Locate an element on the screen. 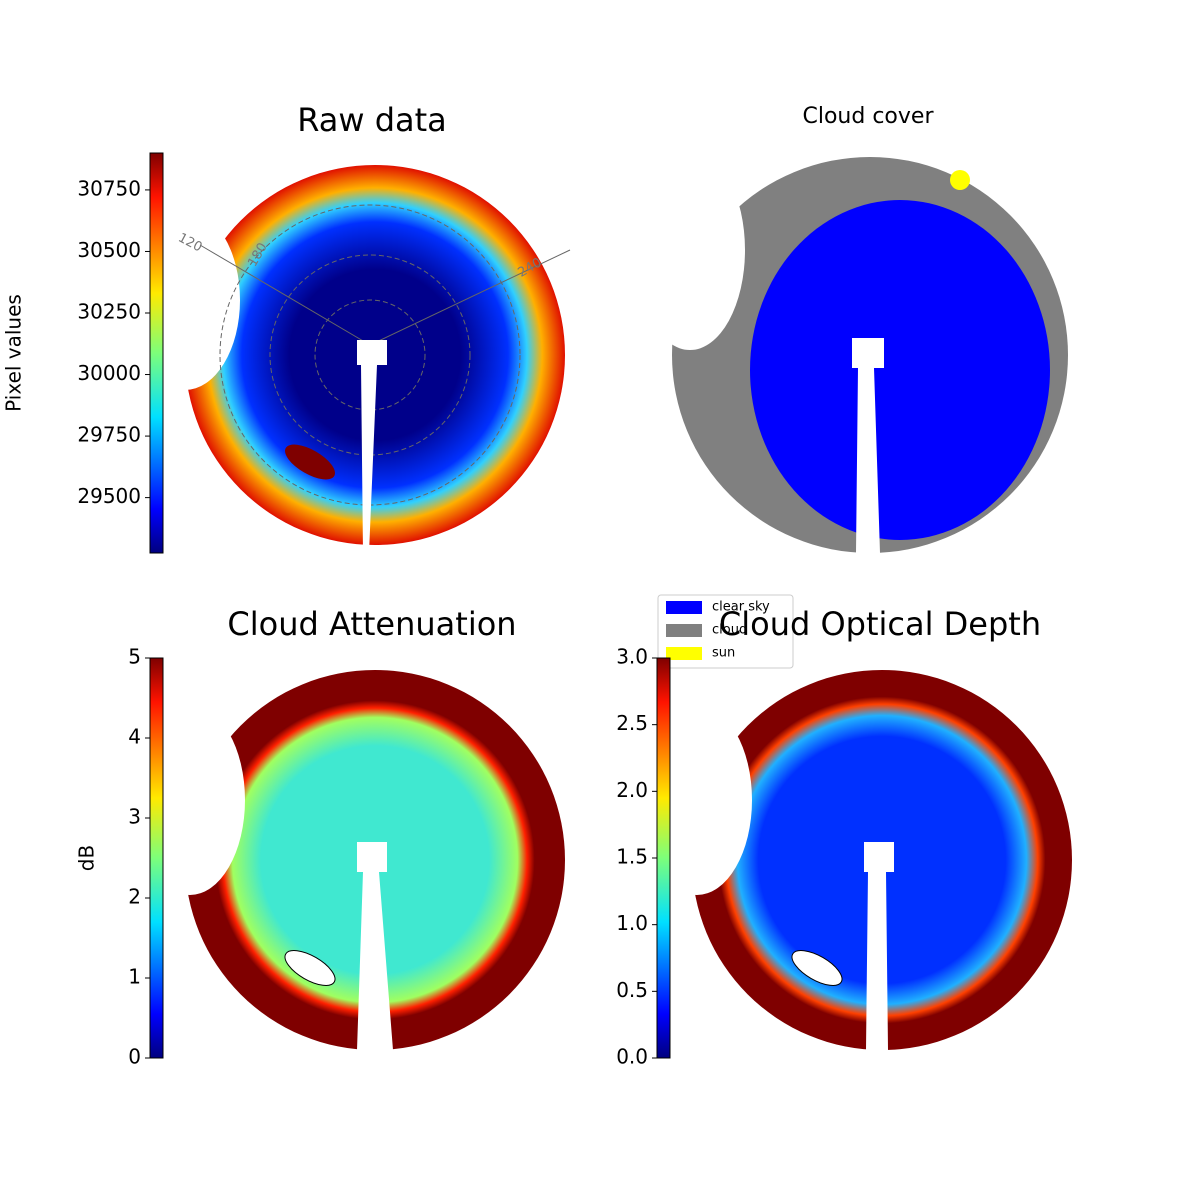 The image size is (1200, 1200). raw-image is located at coordinates (350, 359).